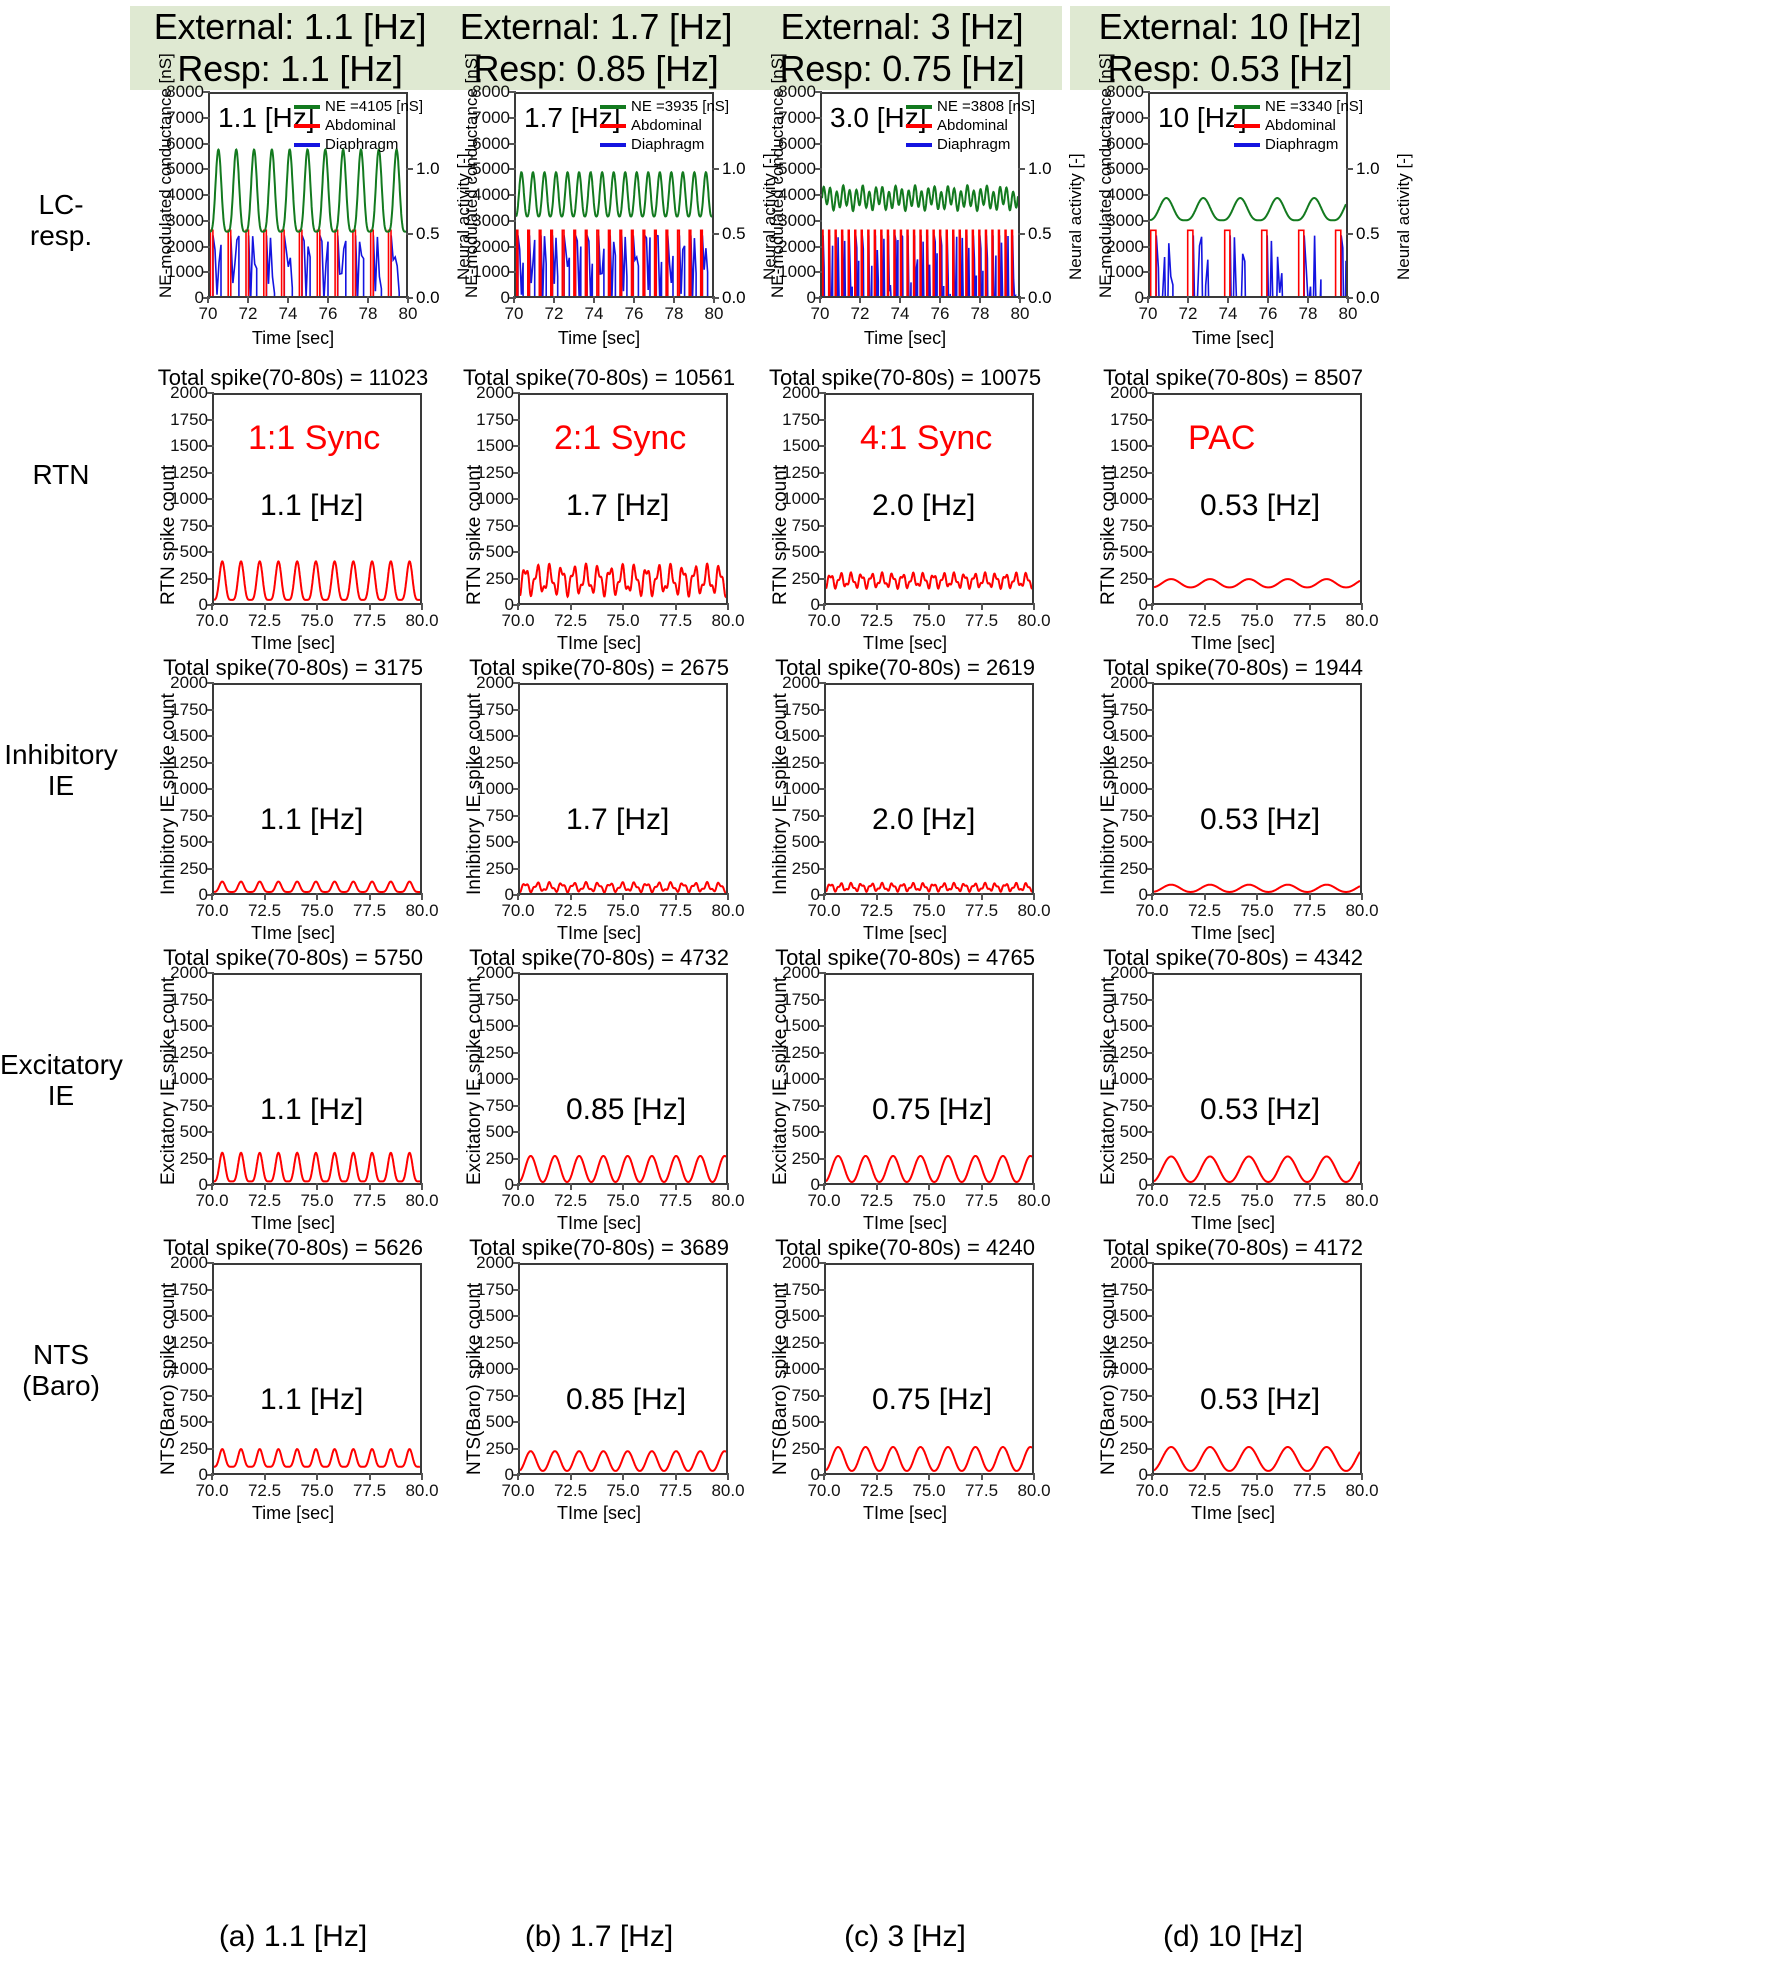  I want to click on legend-item: NE =4105 [nS], so click(358, 107).